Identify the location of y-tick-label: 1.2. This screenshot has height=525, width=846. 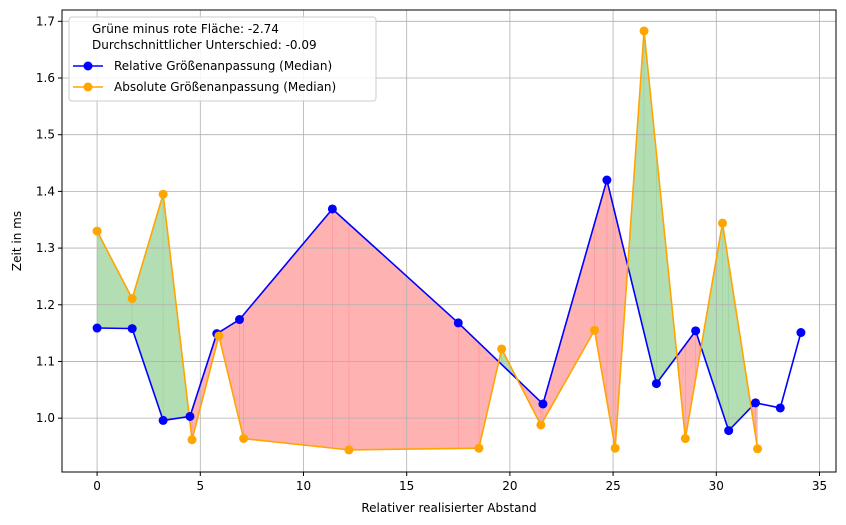
(45, 305).